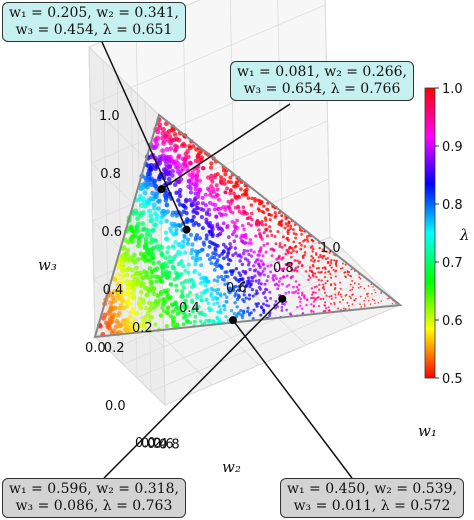 Image resolution: width=474 pixels, height=520 pixels. Describe the element at coordinates (186, 229) in the screenshot. I see `annotation-marker` at that location.